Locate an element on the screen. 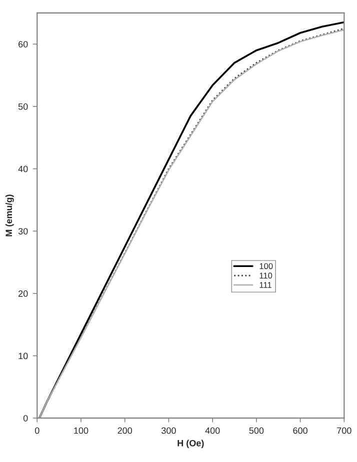 The image size is (357, 462). y-tick-label: 30 is located at coordinates (23, 231).